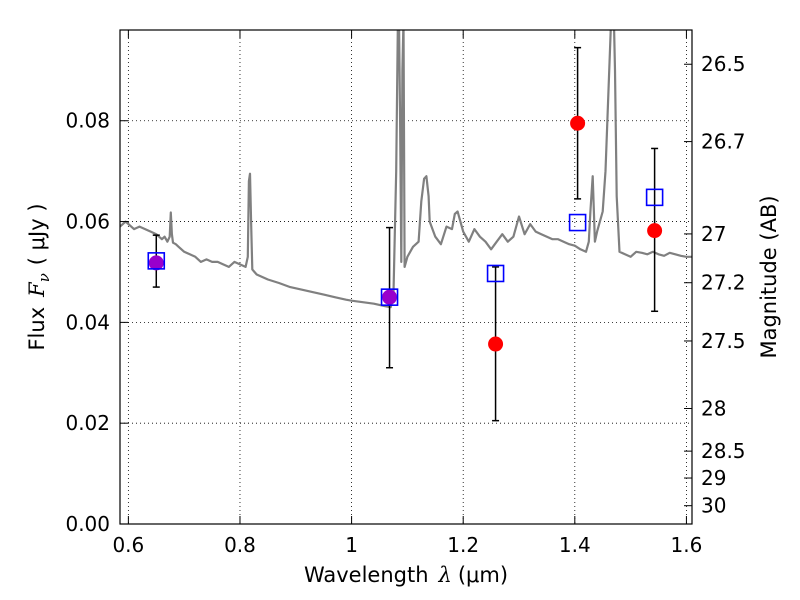  I want to click on x-tick-label: 1.4, so click(575, 545).